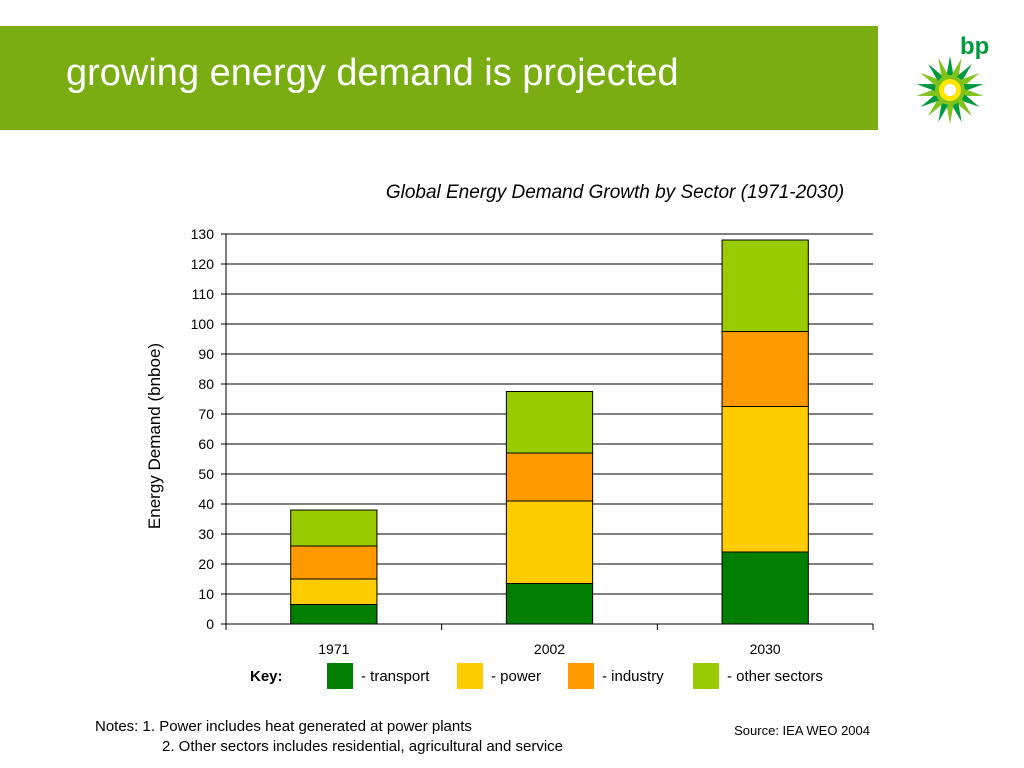 The width and height of the screenshot is (1024, 768). What do you see at coordinates (974, 46) in the screenshot?
I see `bp-logo-text: bp` at bounding box center [974, 46].